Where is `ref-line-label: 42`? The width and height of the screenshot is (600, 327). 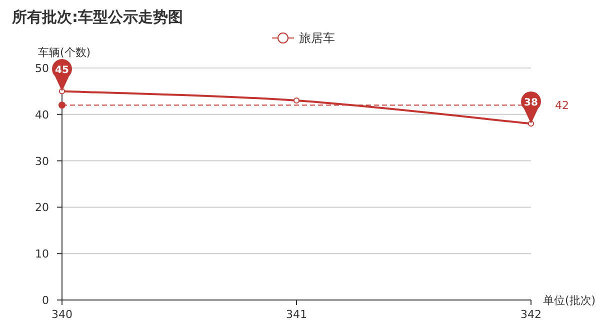 ref-line-label: 42 is located at coordinates (562, 105).